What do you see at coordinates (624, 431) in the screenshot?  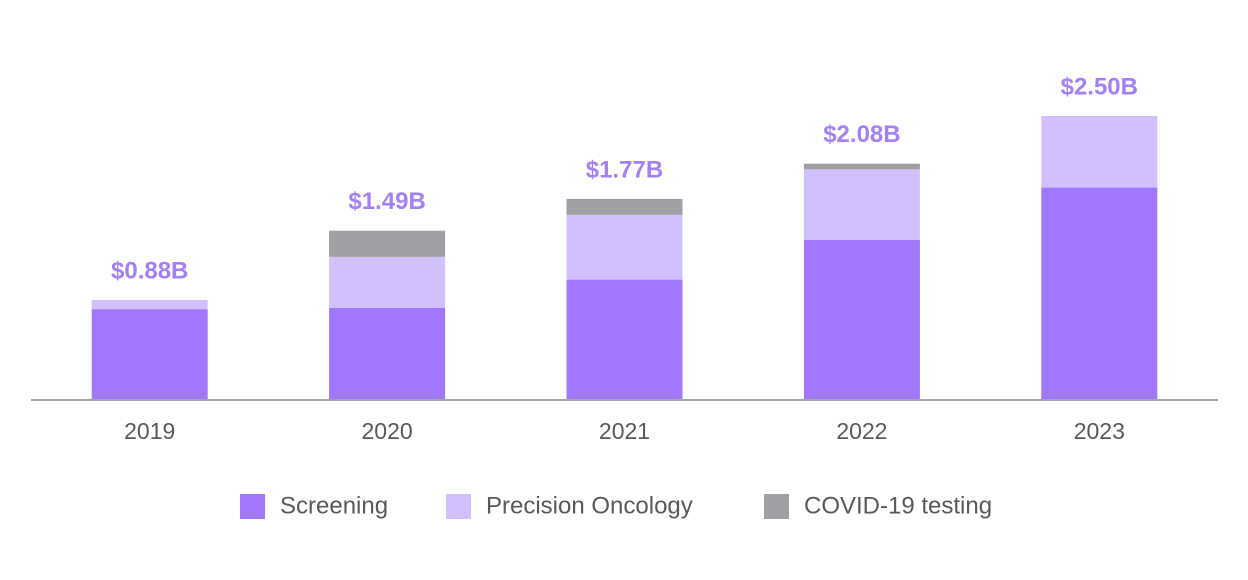 I see `x-tick-label: 2021` at bounding box center [624, 431].